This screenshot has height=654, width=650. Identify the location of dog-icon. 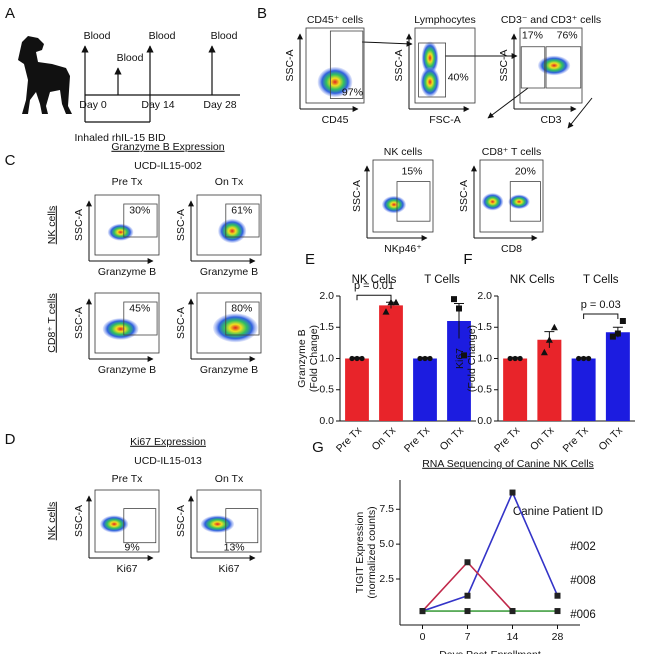
(45, 75).